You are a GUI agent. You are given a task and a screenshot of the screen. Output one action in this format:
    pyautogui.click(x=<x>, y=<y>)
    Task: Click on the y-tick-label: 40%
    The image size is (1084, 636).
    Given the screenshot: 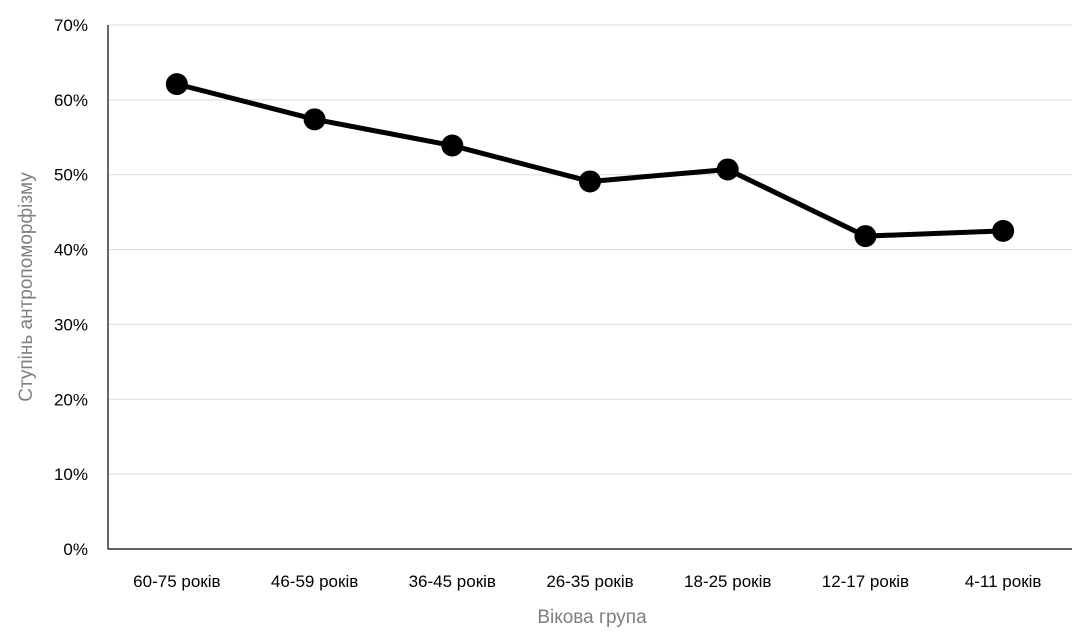 What is the action you would take?
    pyautogui.click(x=71, y=250)
    